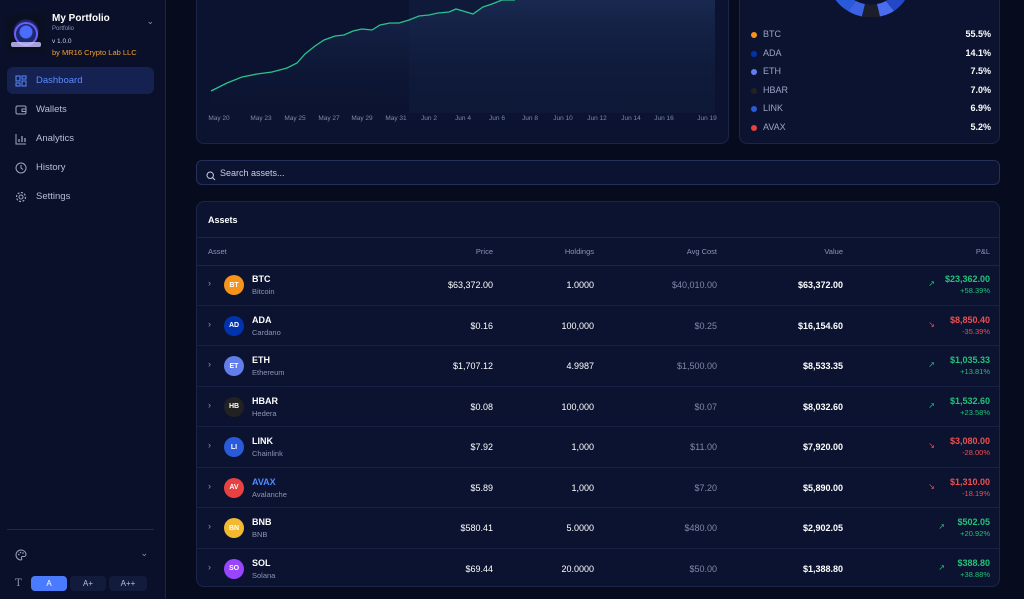 The height and width of the screenshot is (599, 1024). I want to click on dashboard-icon, so click(21, 81).